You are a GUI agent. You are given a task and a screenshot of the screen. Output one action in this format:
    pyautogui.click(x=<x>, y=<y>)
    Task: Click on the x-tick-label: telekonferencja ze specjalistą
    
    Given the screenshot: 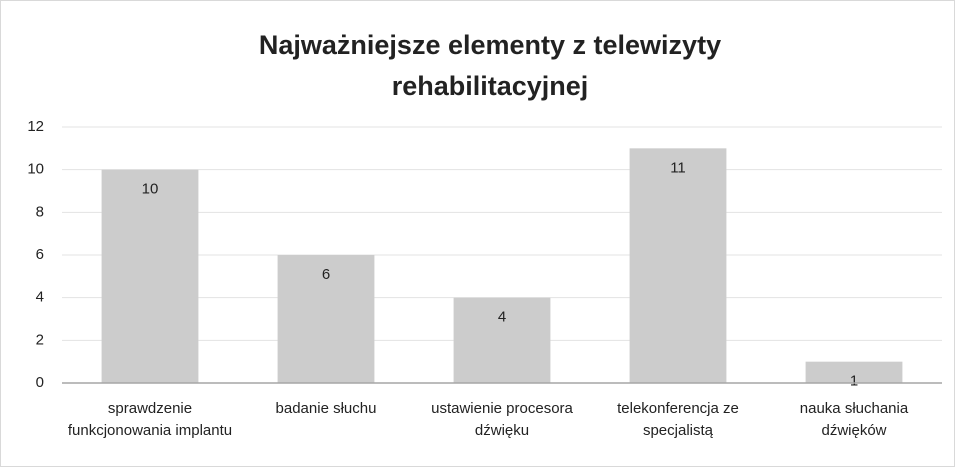 What is the action you would take?
    pyautogui.click(x=678, y=419)
    